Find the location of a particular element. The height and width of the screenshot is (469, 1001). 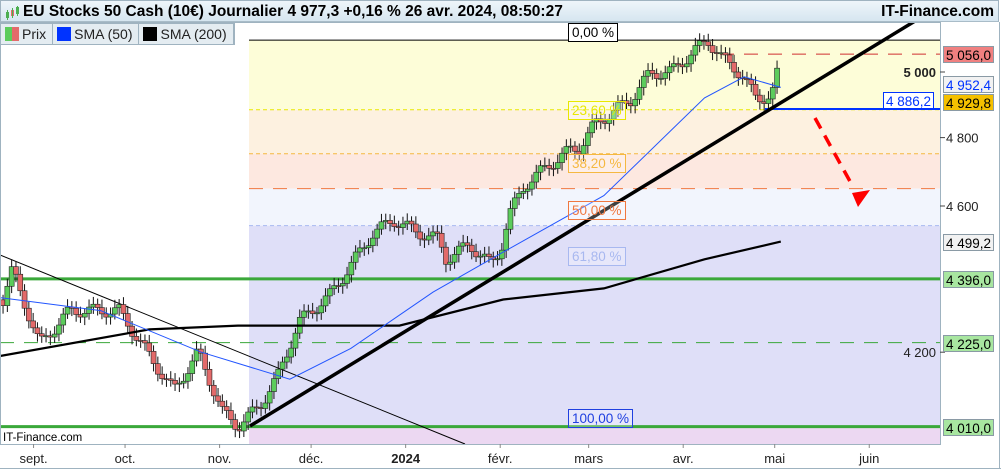

x-tick-label: mai is located at coordinates (774, 458).